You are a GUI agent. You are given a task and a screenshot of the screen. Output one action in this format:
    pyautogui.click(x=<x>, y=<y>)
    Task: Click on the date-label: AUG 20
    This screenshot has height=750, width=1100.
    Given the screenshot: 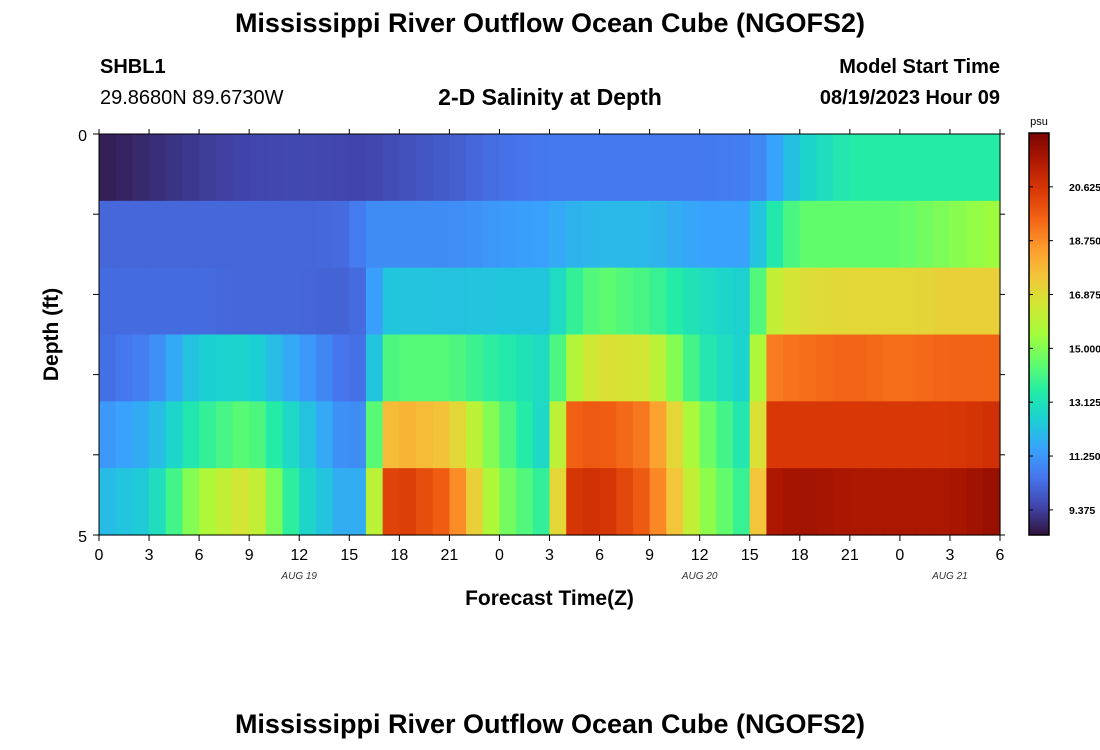 What is the action you would take?
    pyautogui.click(x=699, y=576)
    